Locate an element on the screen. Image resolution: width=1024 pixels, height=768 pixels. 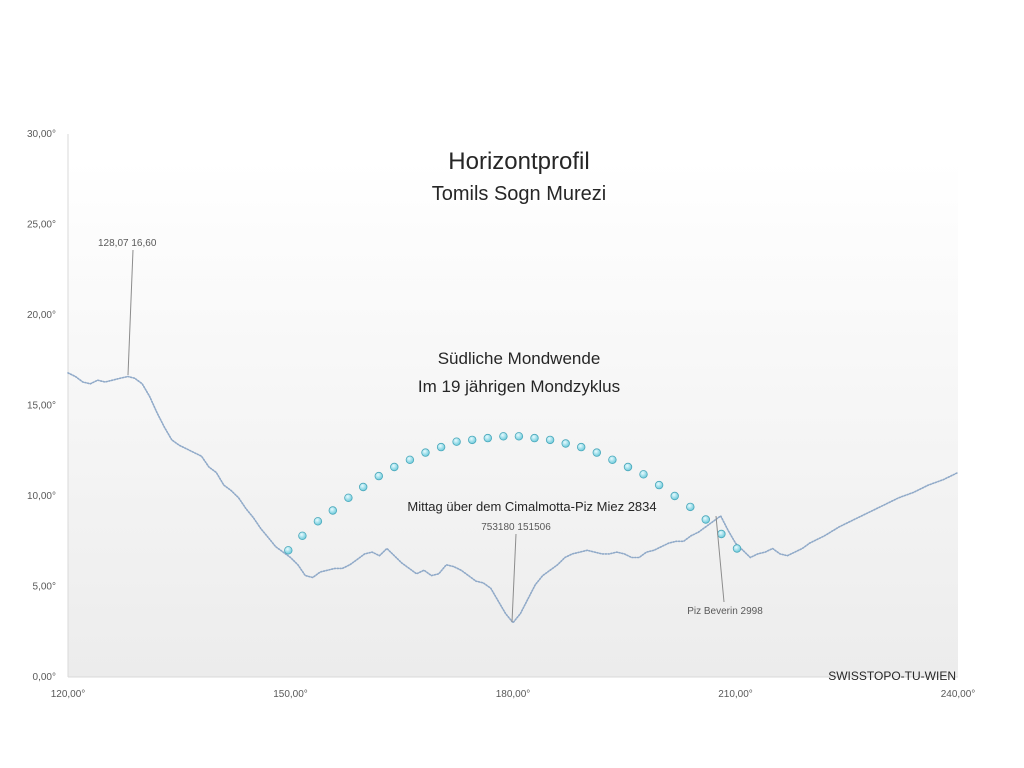
y-tick-label: 15,00° is located at coordinates (41, 406).